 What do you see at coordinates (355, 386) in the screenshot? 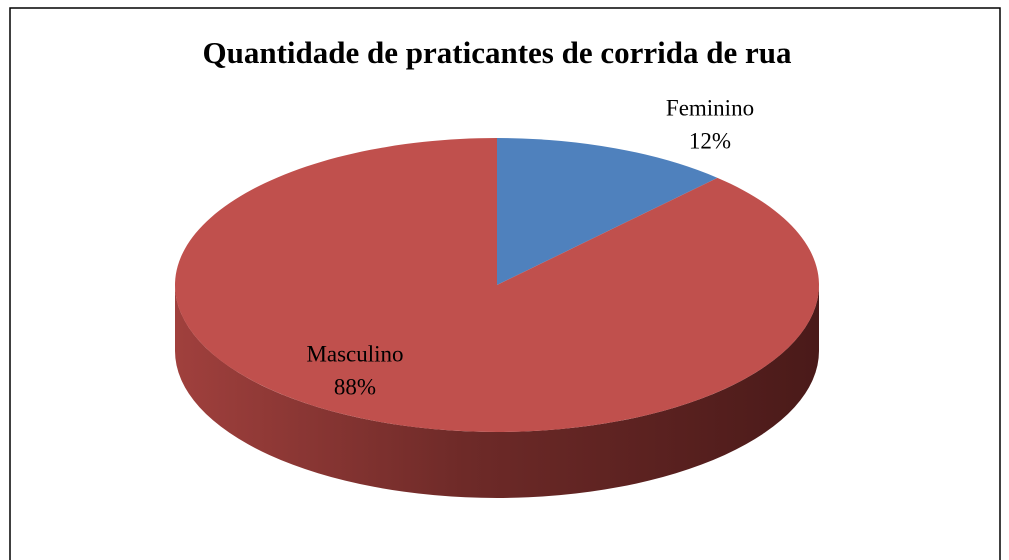
I see `data-label-value: 88%` at bounding box center [355, 386].